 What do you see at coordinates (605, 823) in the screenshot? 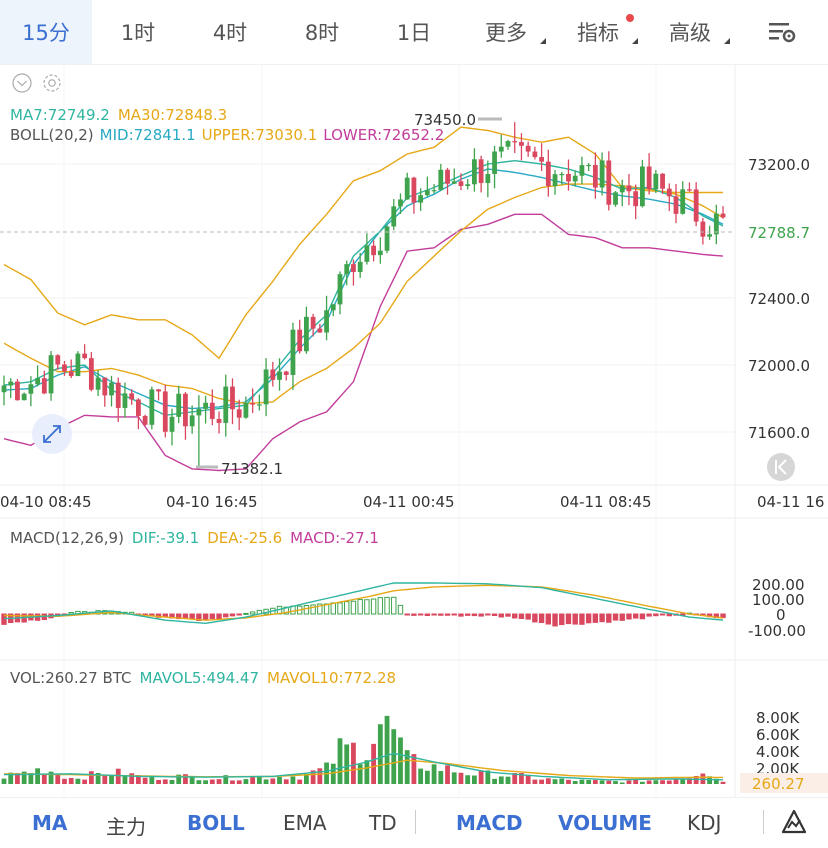
I see `indicator-volume: VOLUME` at bounding box center [605, 823].